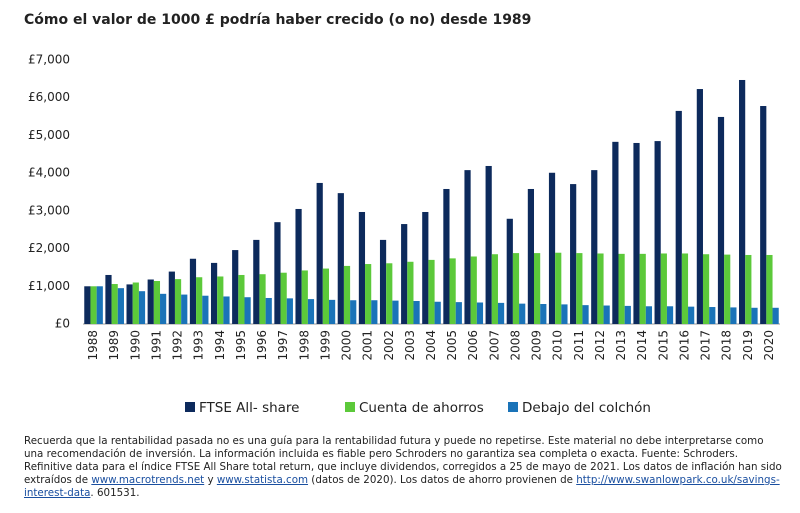 This screenshot has width=800, height=513. What do you see at coordinates (421, 408) in the screenshot?
I see `legend-label: Cuenta de ahorros` at bounding box center [421, 408].